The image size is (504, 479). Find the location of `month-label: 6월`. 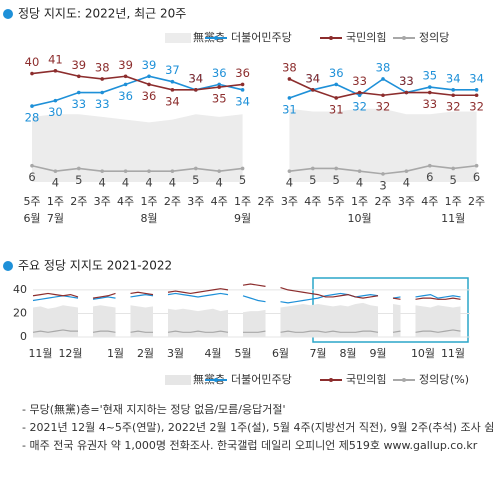

month-label: 6월 is located at coordinates (31, 218).